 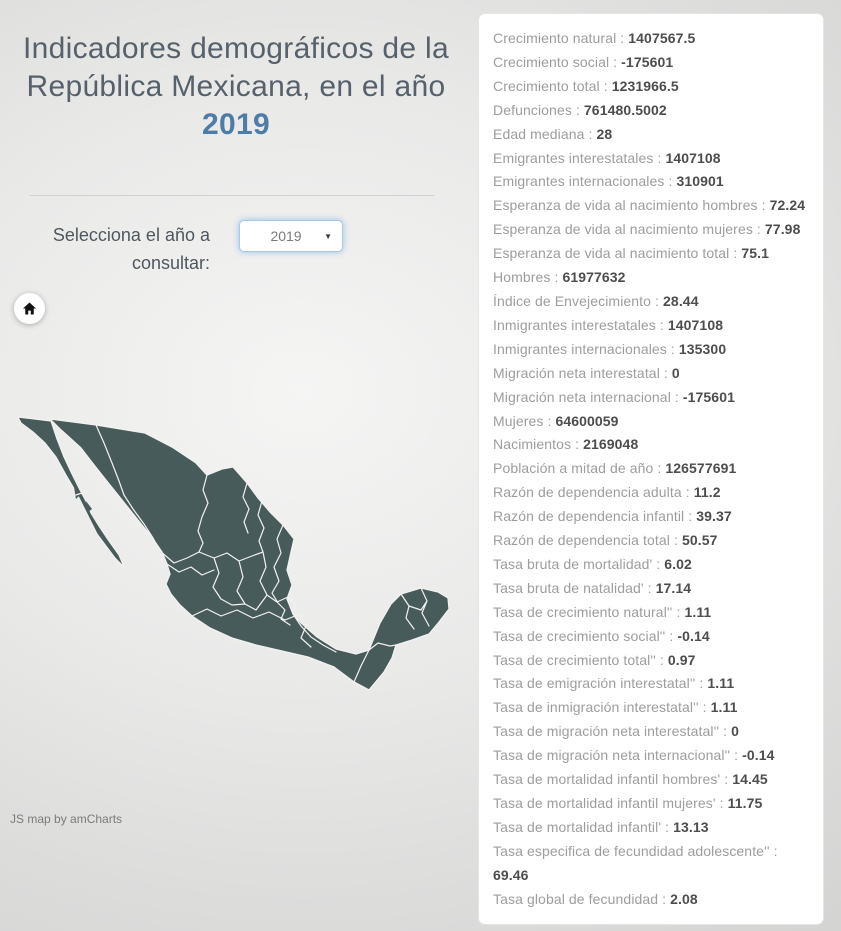 I want to click on indicator-row: Migración neta internacional : -175601, so click(x=651, y=398).